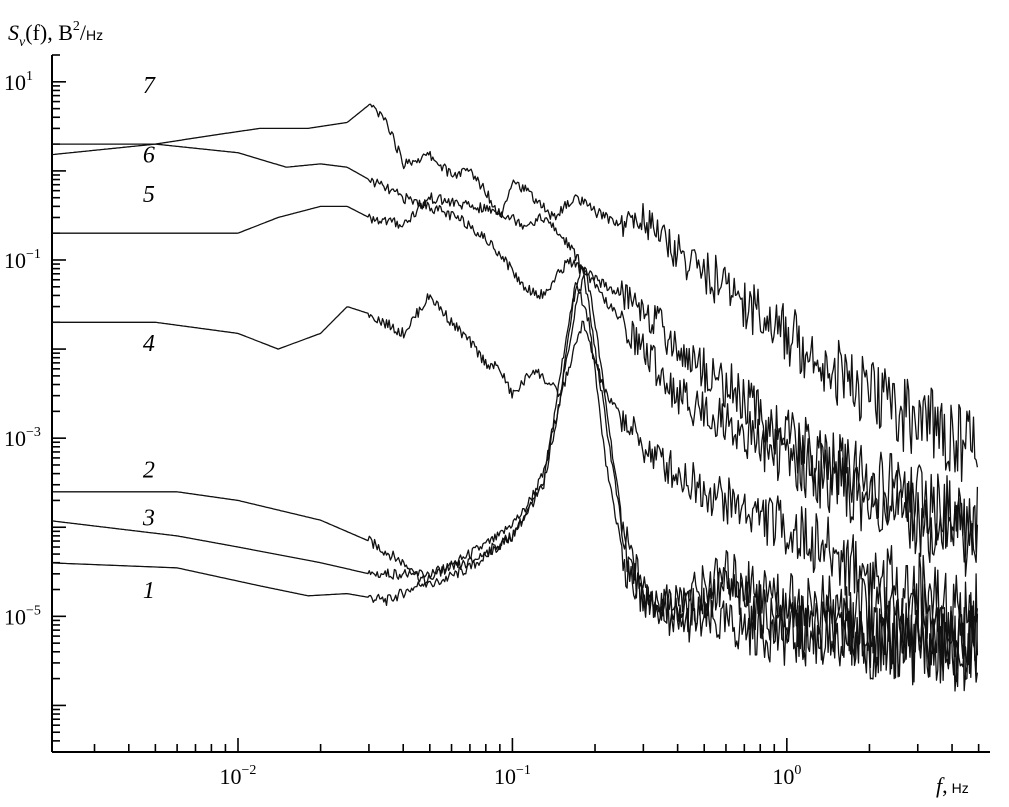 The image size is (1009, 807). Describe the element at coordinates (149, 471) in the screenshot. I see `curve-label-2: 2` at that location.